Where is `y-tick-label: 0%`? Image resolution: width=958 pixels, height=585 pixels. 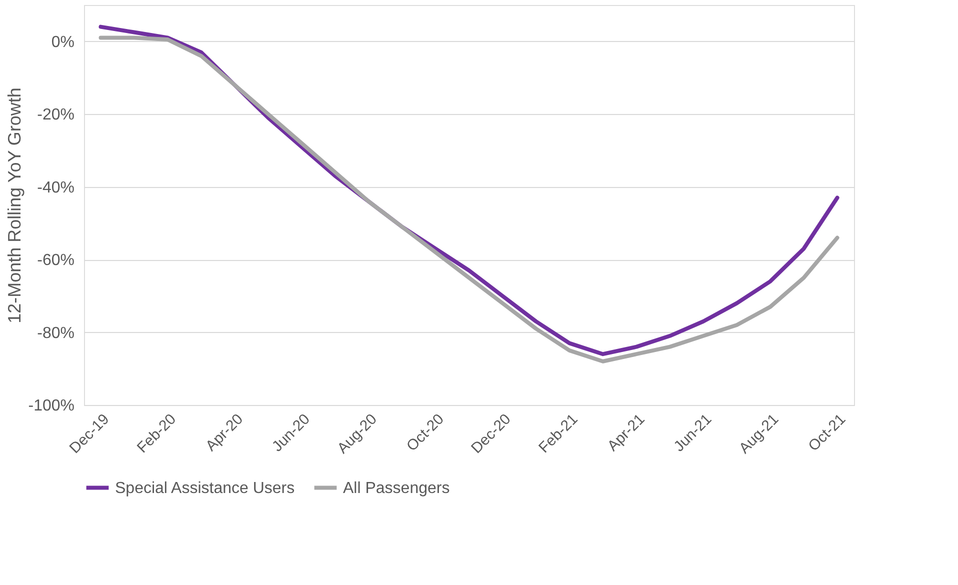
y-tick-label: 0% is located at coordinates (62, 42).